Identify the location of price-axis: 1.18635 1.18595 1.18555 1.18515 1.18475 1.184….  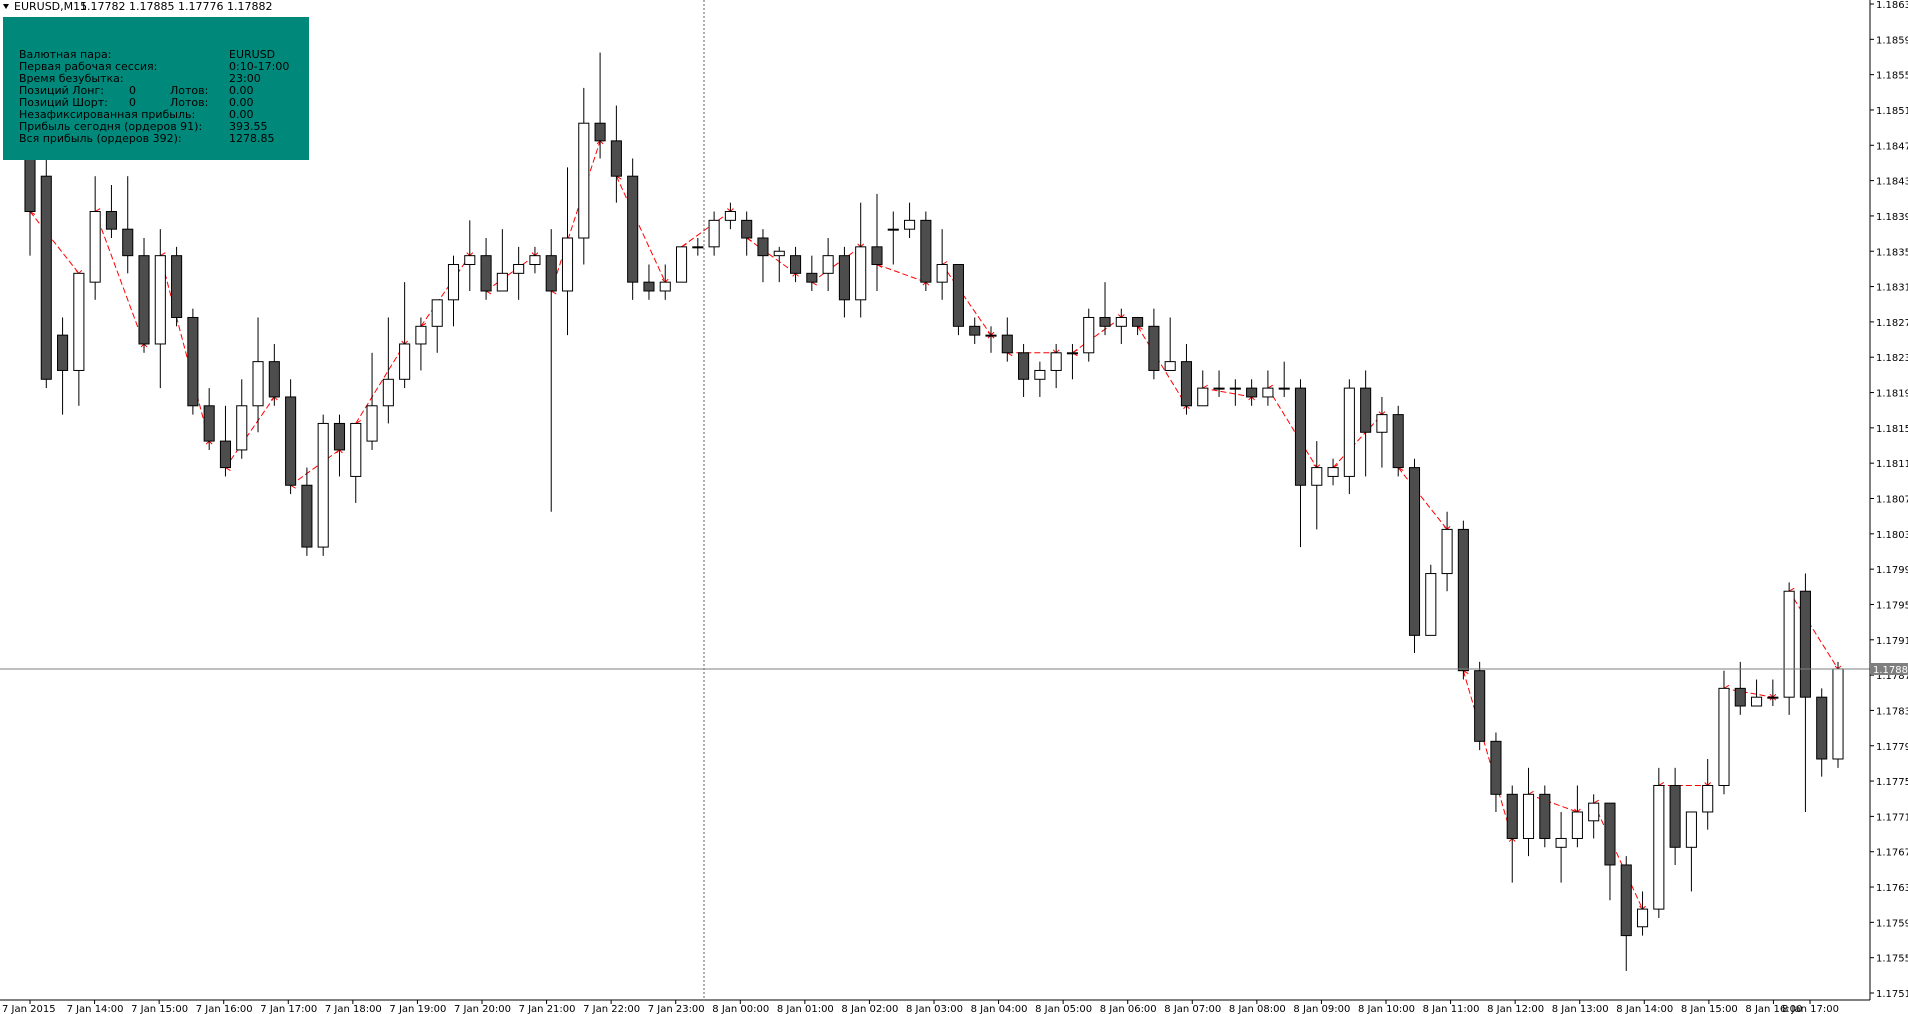
(1888, 500).